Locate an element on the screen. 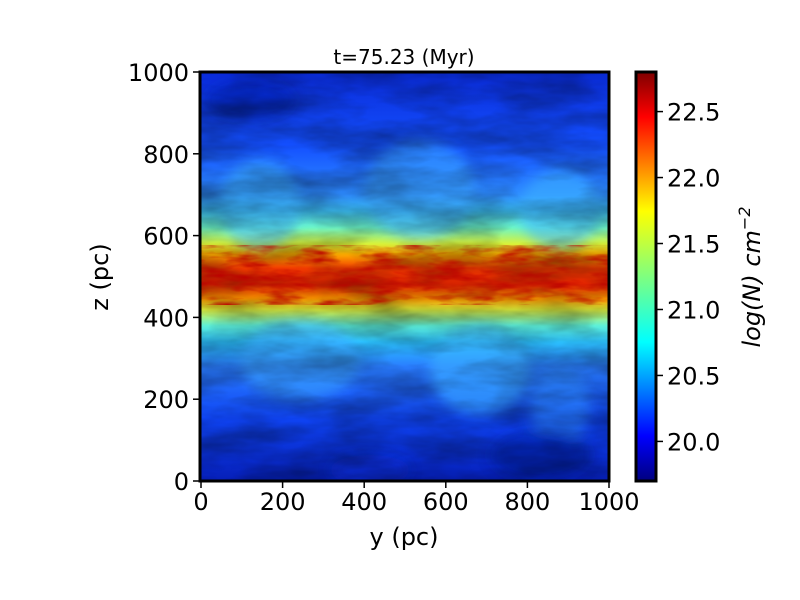 The image size is (800, 600). midplane-filaments is located at coordinates (405, 275).